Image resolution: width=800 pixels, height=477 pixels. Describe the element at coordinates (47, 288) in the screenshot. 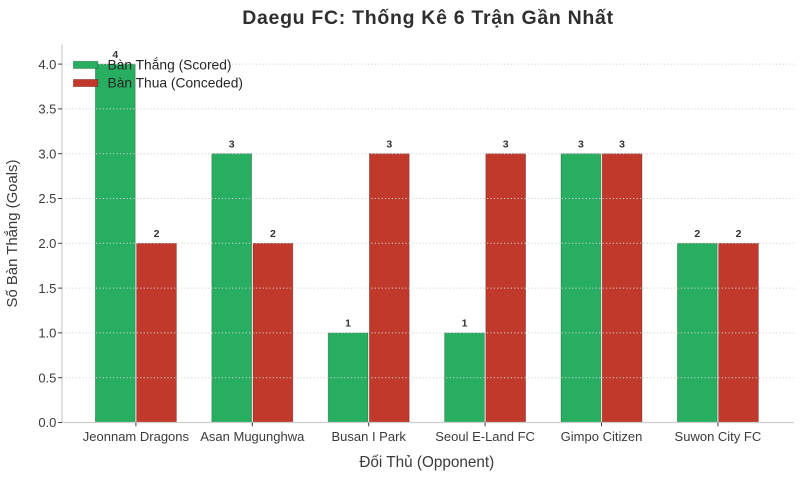

I see `svg-text: 1.5` at that location.